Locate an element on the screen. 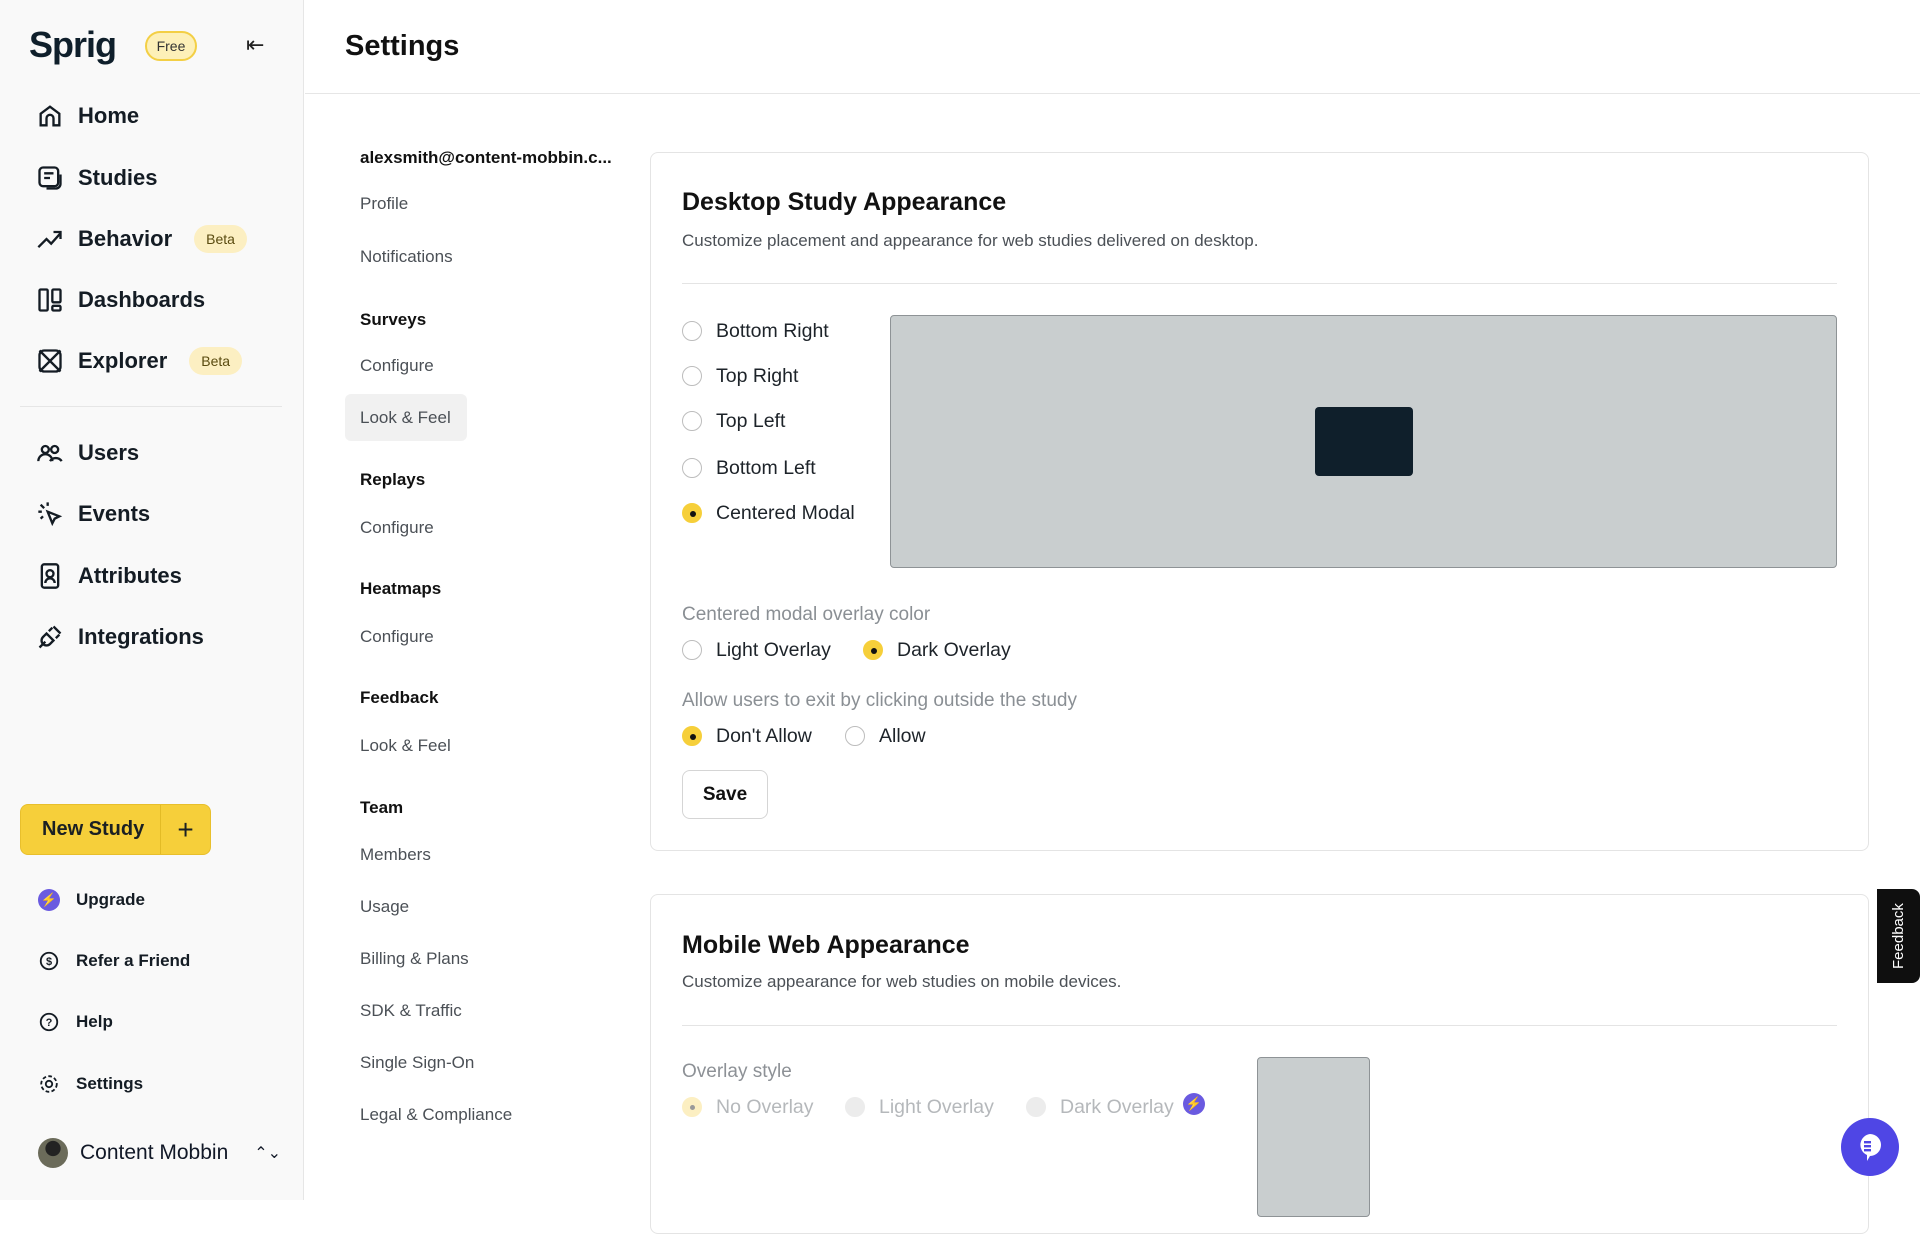 Image resolution: width=1920 pixels, height=1234 pixels. home-icon is located at coordinates (50, 116).